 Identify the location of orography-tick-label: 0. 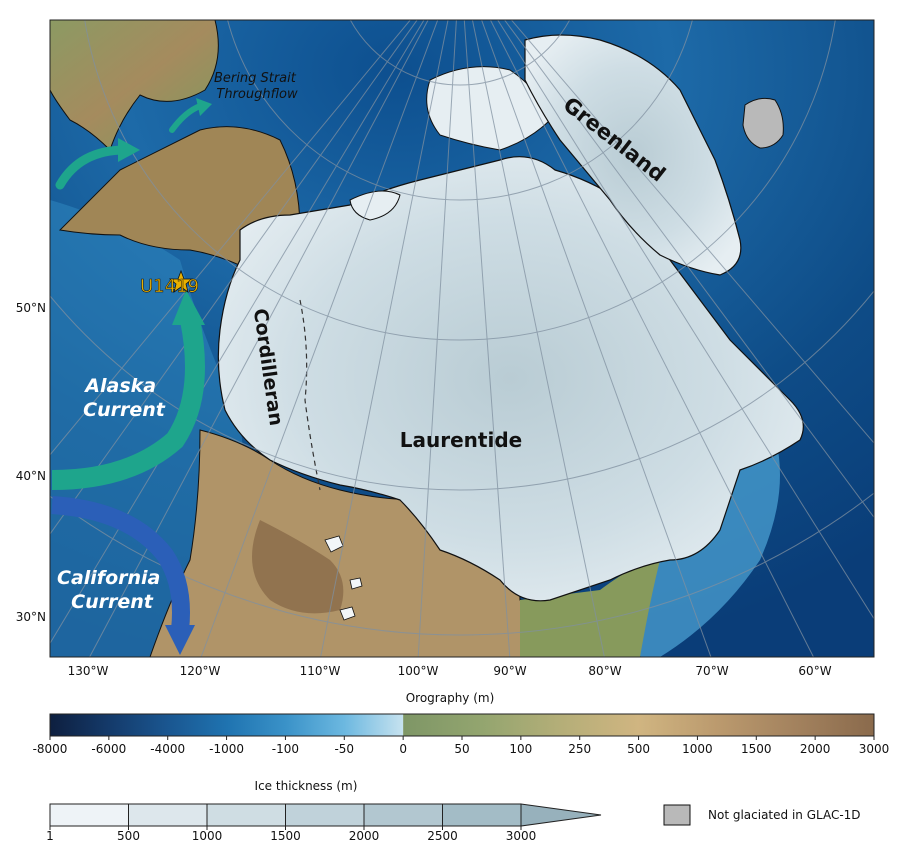
(403, 749).